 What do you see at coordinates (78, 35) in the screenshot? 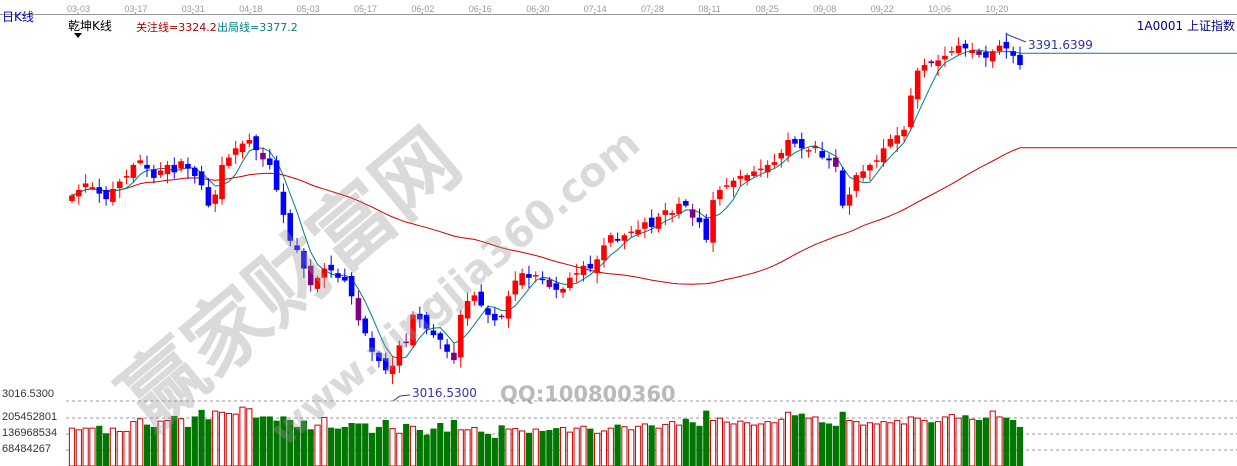
I see `dropdown-triangle-icon` at bounding box center [78, 35].